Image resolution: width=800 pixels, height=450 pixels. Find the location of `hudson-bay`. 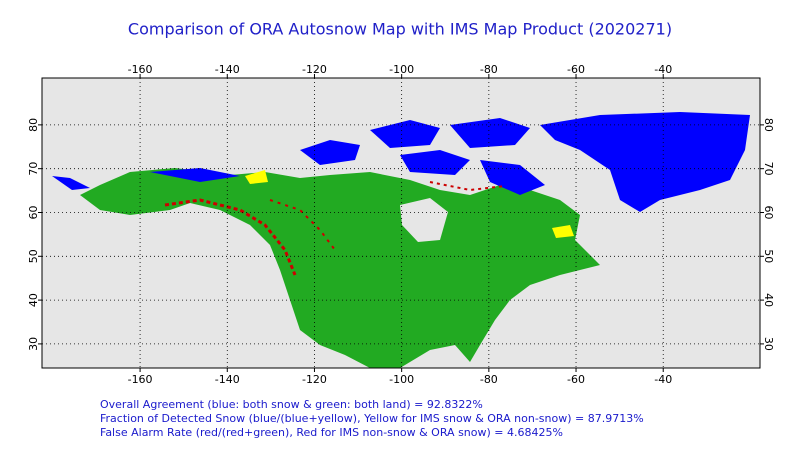

hudson-bay is located at coordinates (424, 220).